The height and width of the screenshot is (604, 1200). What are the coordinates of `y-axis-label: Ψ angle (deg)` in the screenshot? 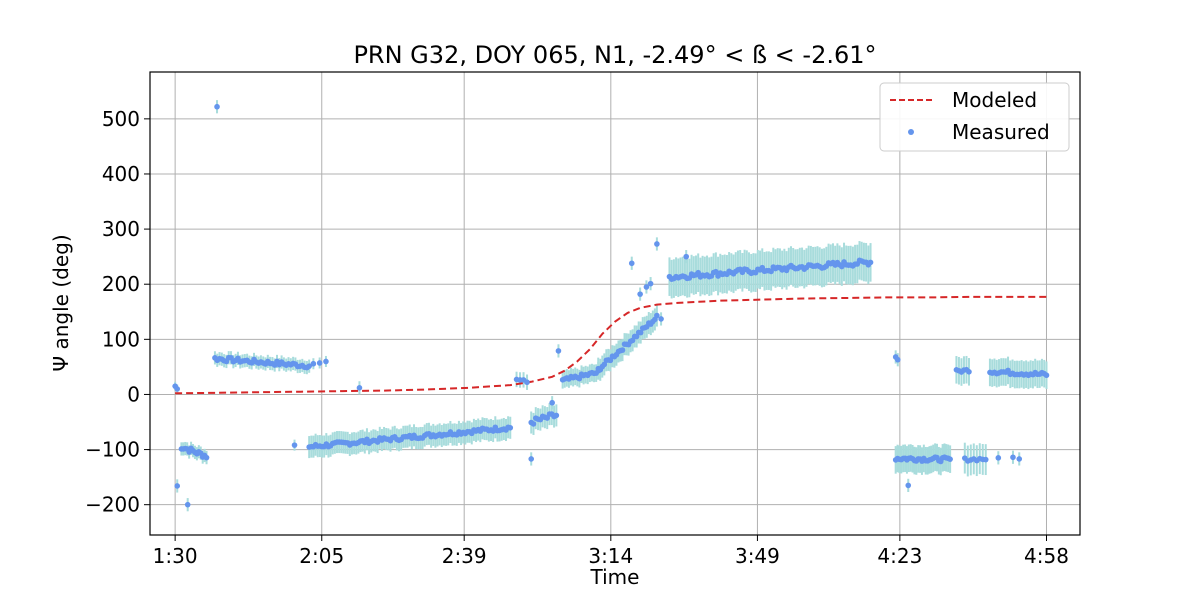 It's located at (61, 302).